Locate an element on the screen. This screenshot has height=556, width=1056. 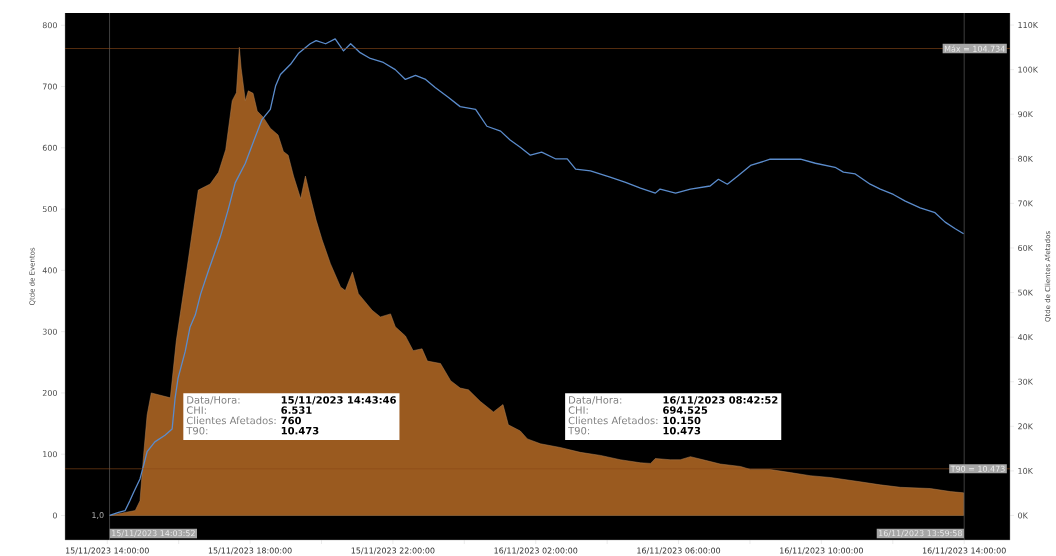
annotation: 694.525 is located at coordinates (685, 410).